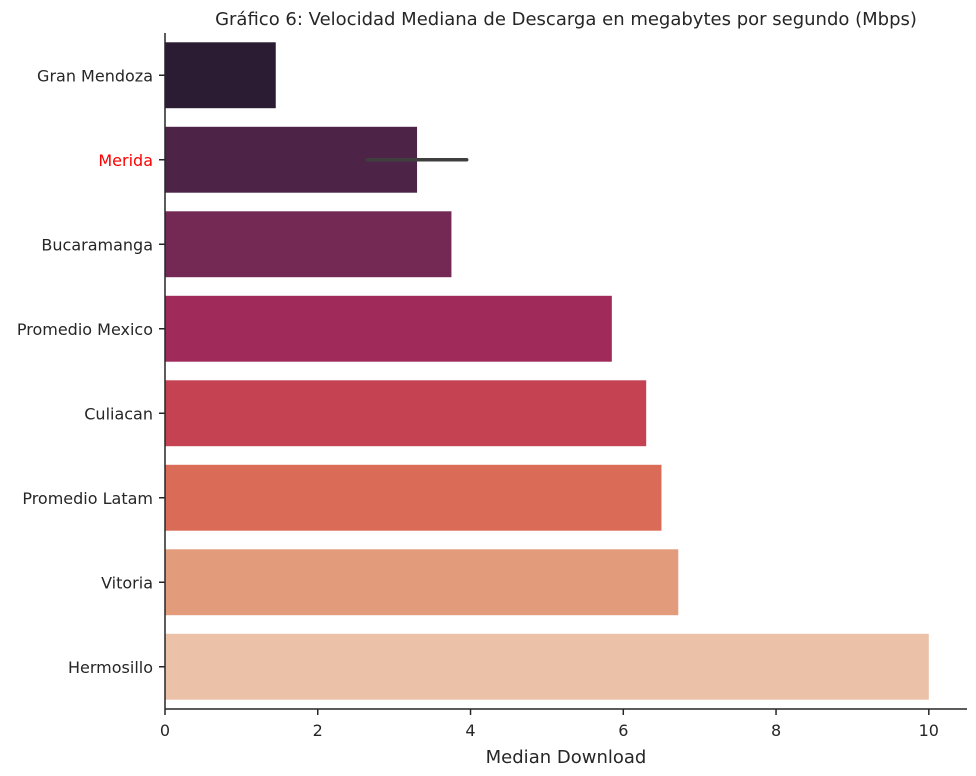 Image resolution: width=976 pixels, height=776 pixels. Describe the element at coordinates (470, 730) in the screenshot. I see `x-tick-label: 4` at that location.